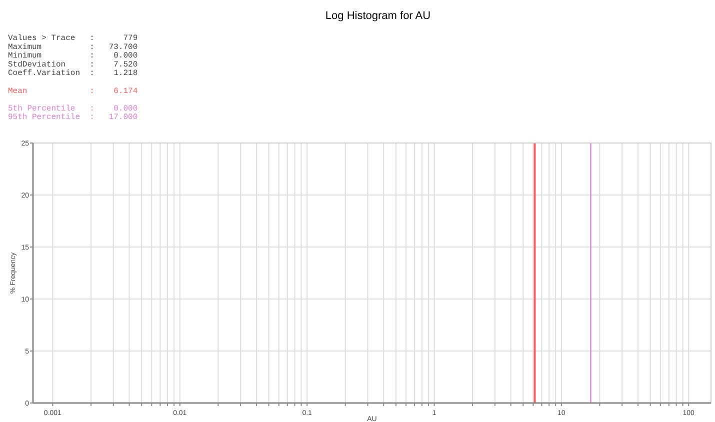 Image resolution: width=715 pixels, height=422 pixels. What do you see at coordinates (73, 117) in the screenshot?
I see `text: 95th Percentile : 17.000` at bounding box center [73, 117].